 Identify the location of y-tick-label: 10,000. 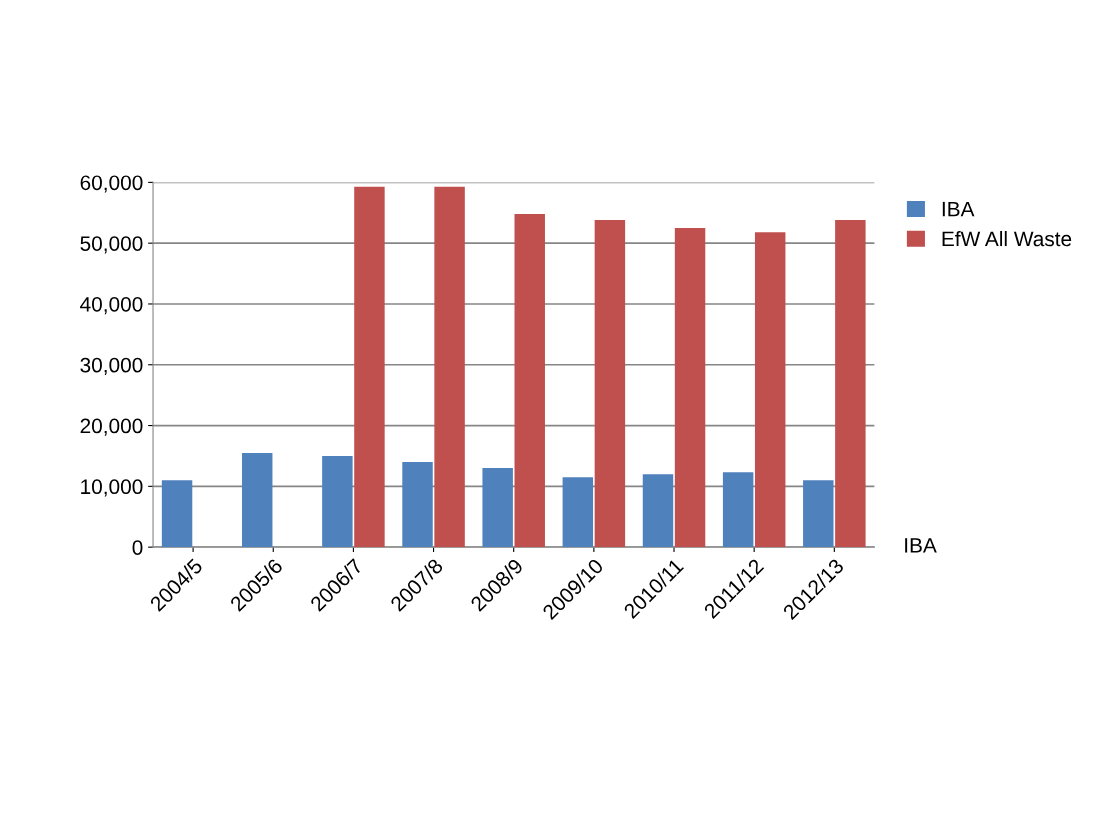
(112, 488).